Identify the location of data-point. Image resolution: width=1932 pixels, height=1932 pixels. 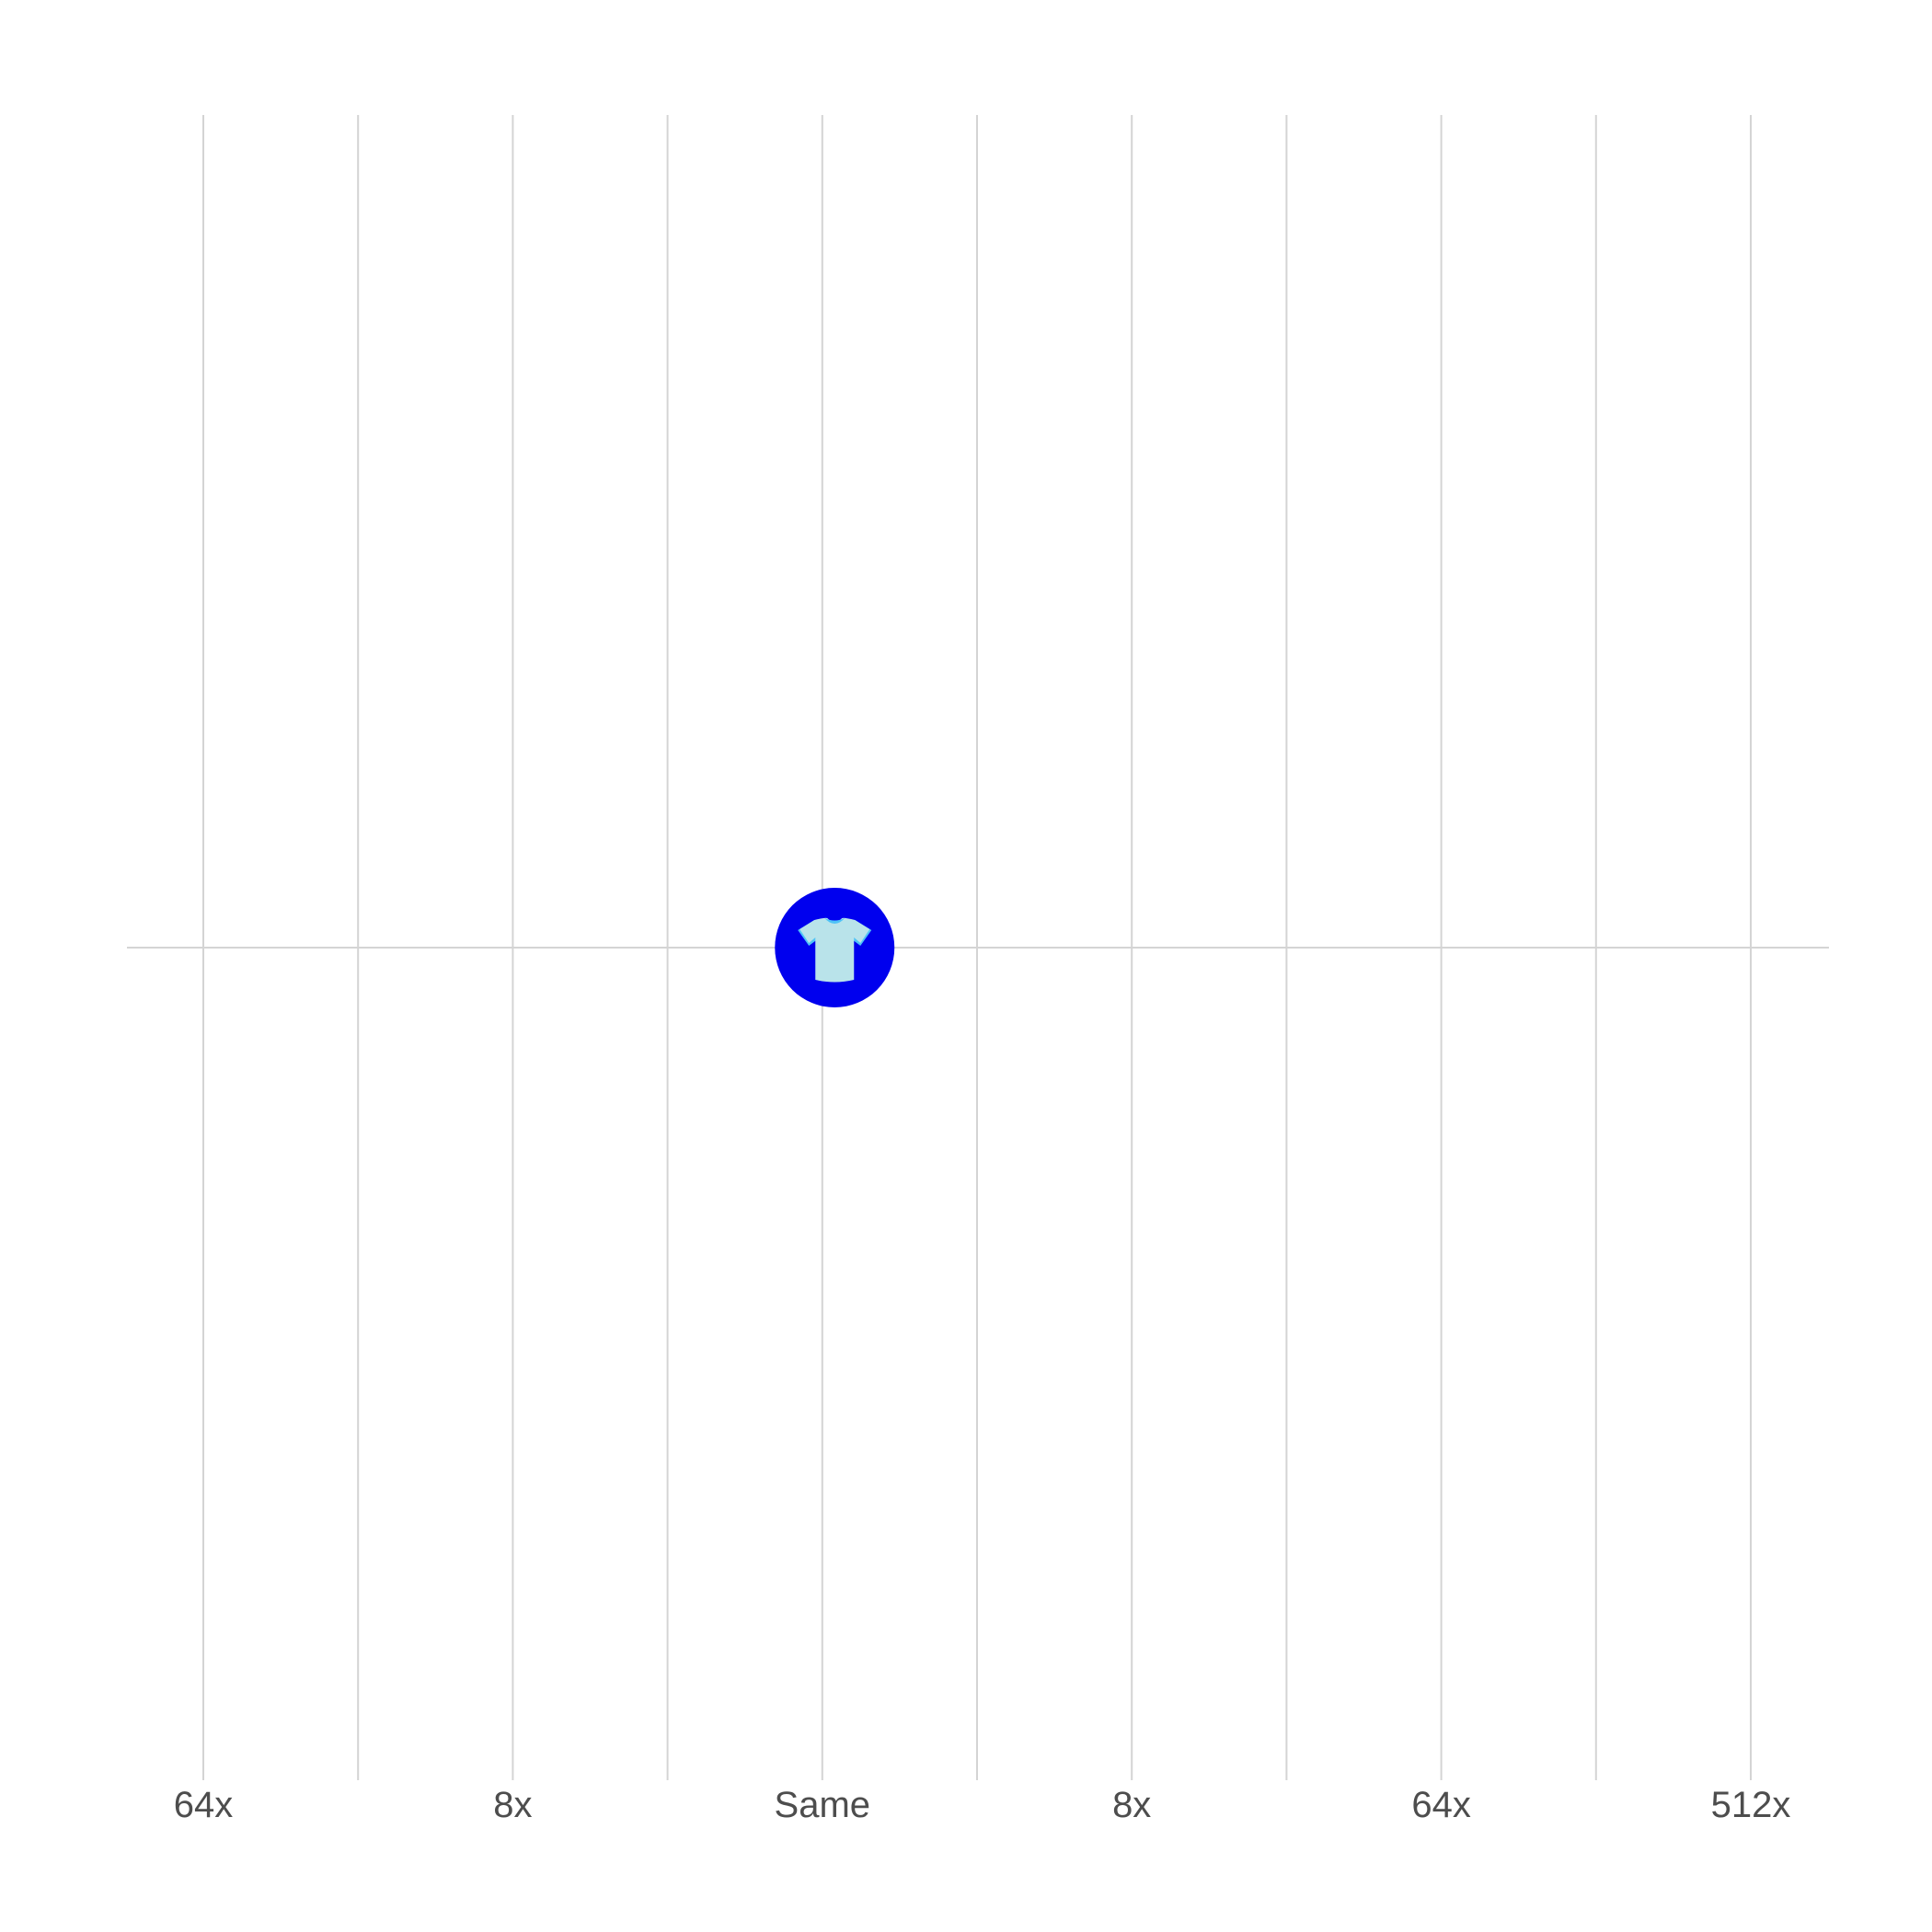
(835, 947).